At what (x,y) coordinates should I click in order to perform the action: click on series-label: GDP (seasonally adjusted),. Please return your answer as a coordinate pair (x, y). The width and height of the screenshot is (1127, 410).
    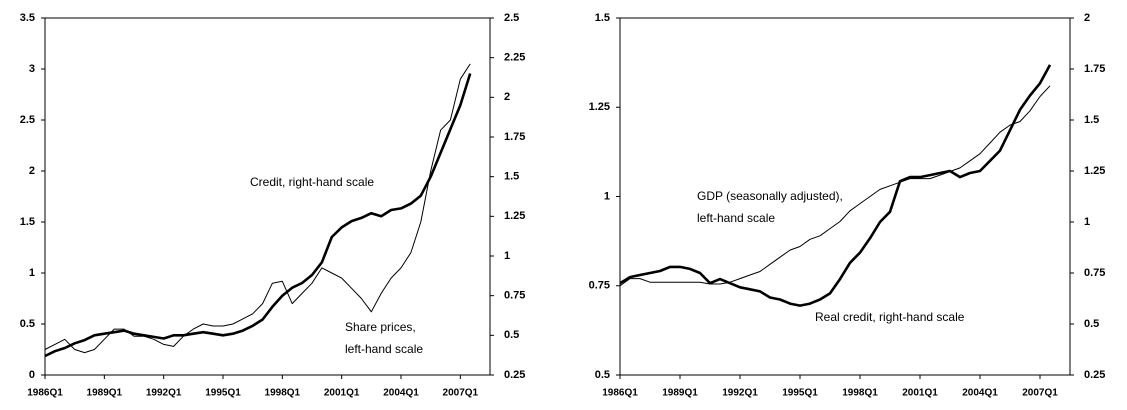
    Looking at the image, I should click on (770, 196).